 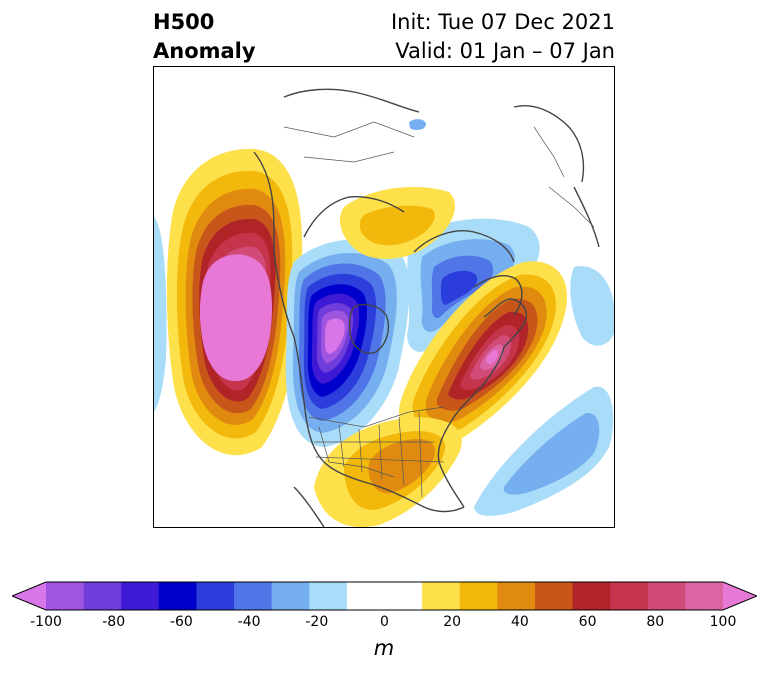 I want to click on coast-arctic-canada, so click(x=354, y=216).